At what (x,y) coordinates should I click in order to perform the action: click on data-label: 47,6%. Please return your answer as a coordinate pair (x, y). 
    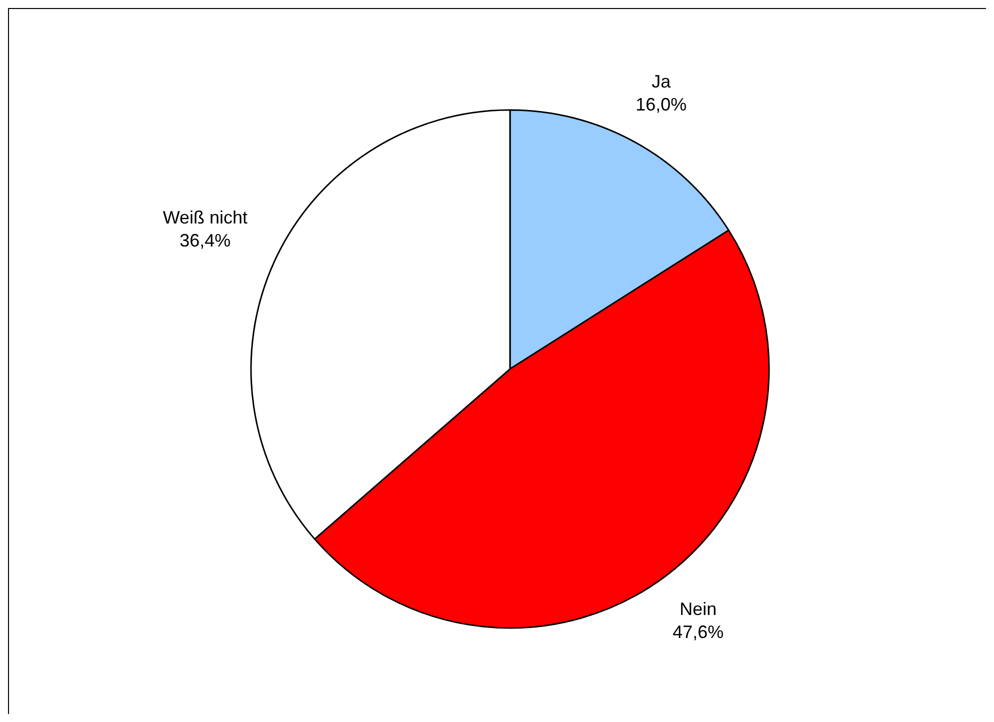
    Looking at the image, I should click on (698, 632).